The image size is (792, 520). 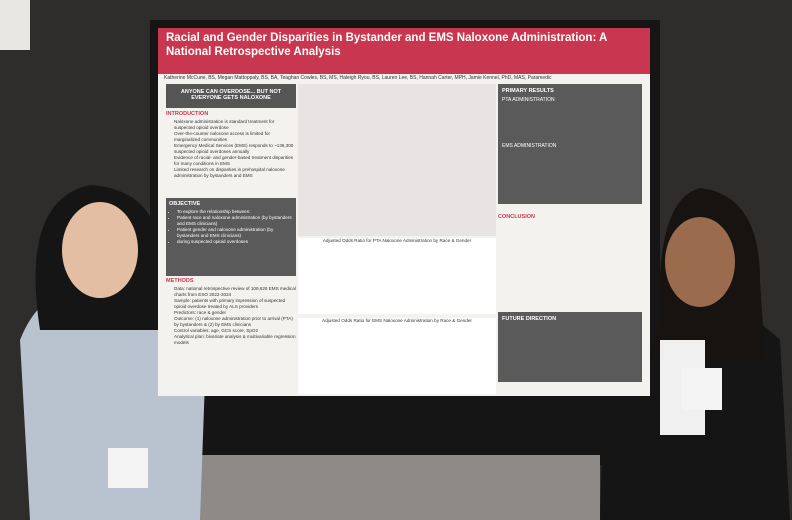 What do you see at coordinates (516, 217) in the screenshot?
I see `conclusion: CONCLUSION` at bounding box center [516, 217].